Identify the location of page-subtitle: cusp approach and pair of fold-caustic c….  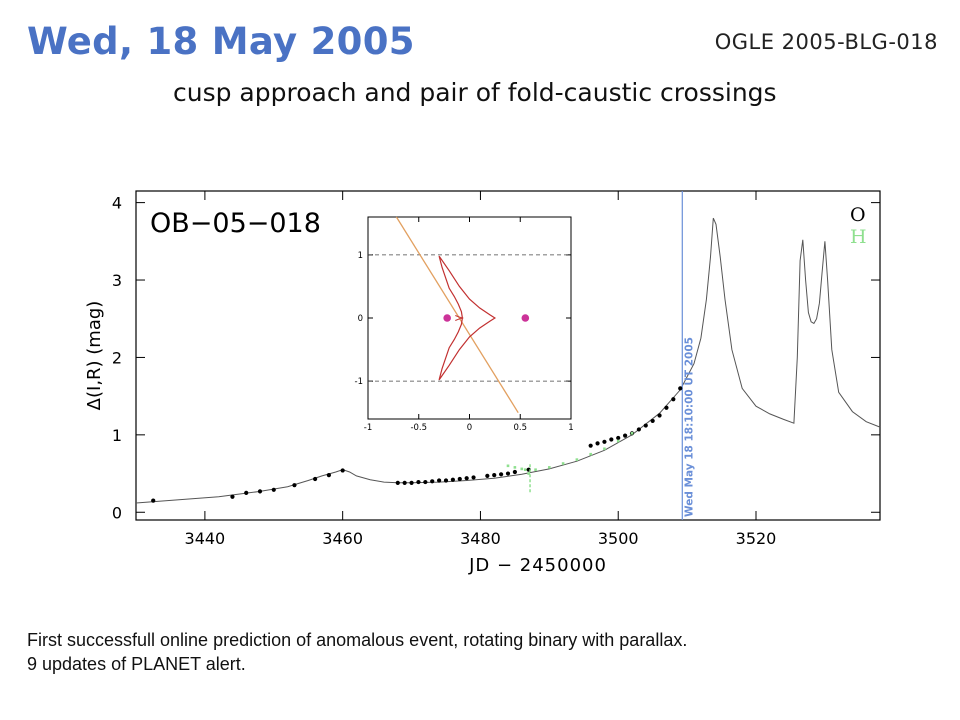
(475, 92).